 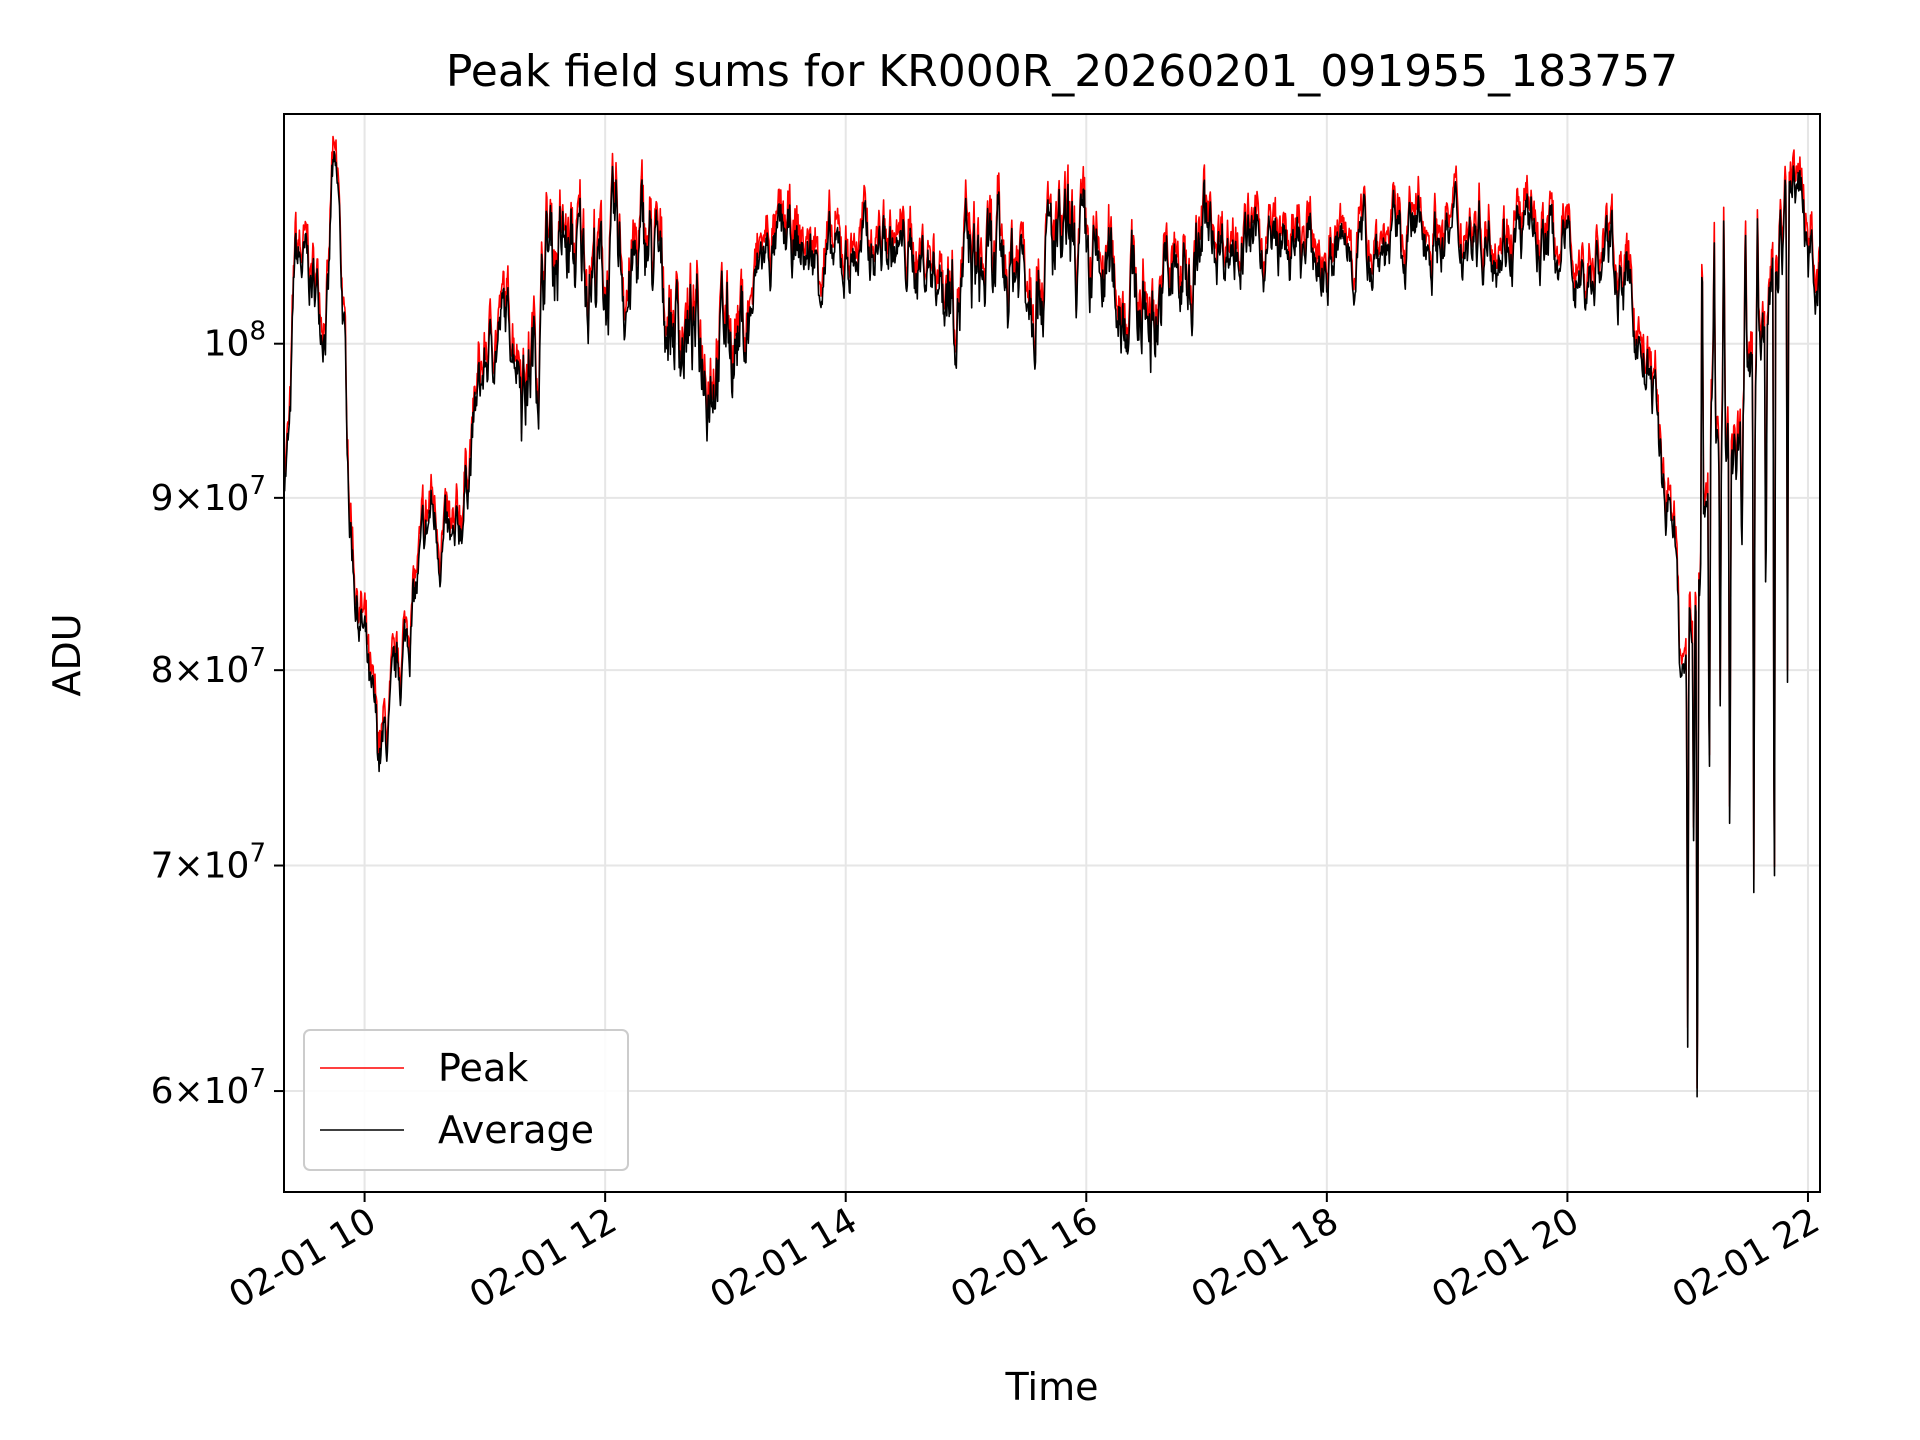 What do you see at coordinates (483, 1068) in the screenshot?
I see `legend-peak-label: Peak` at bounding box center [483, 1068].